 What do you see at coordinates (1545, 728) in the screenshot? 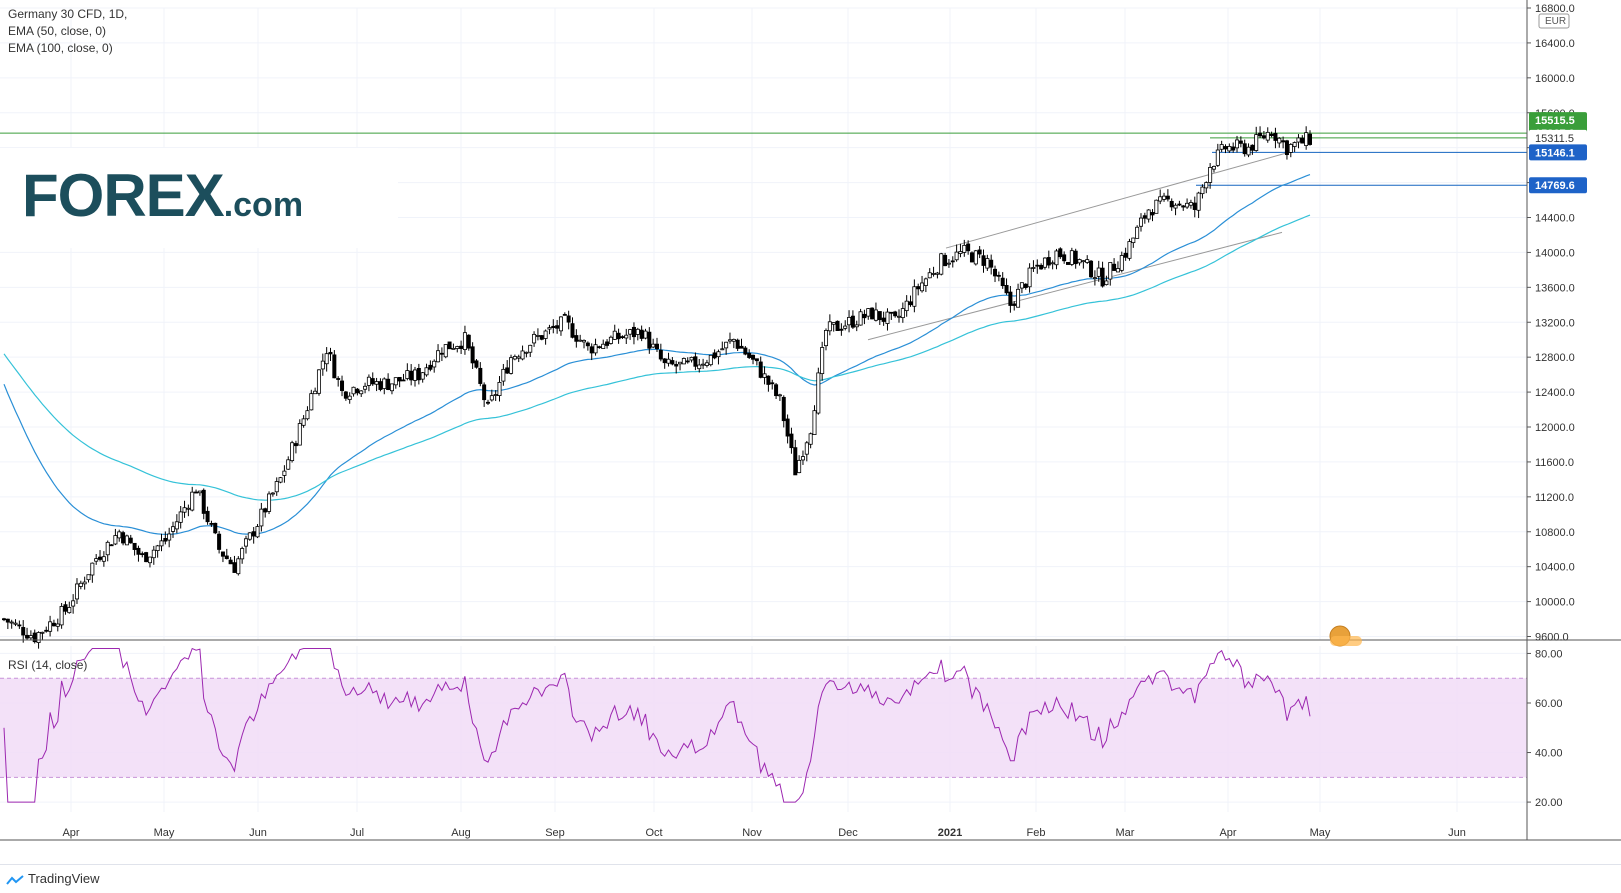
I see `rsi-axis-labels: 20.00 40.00 60.00 80.00` at bounding box center [1545, 728].